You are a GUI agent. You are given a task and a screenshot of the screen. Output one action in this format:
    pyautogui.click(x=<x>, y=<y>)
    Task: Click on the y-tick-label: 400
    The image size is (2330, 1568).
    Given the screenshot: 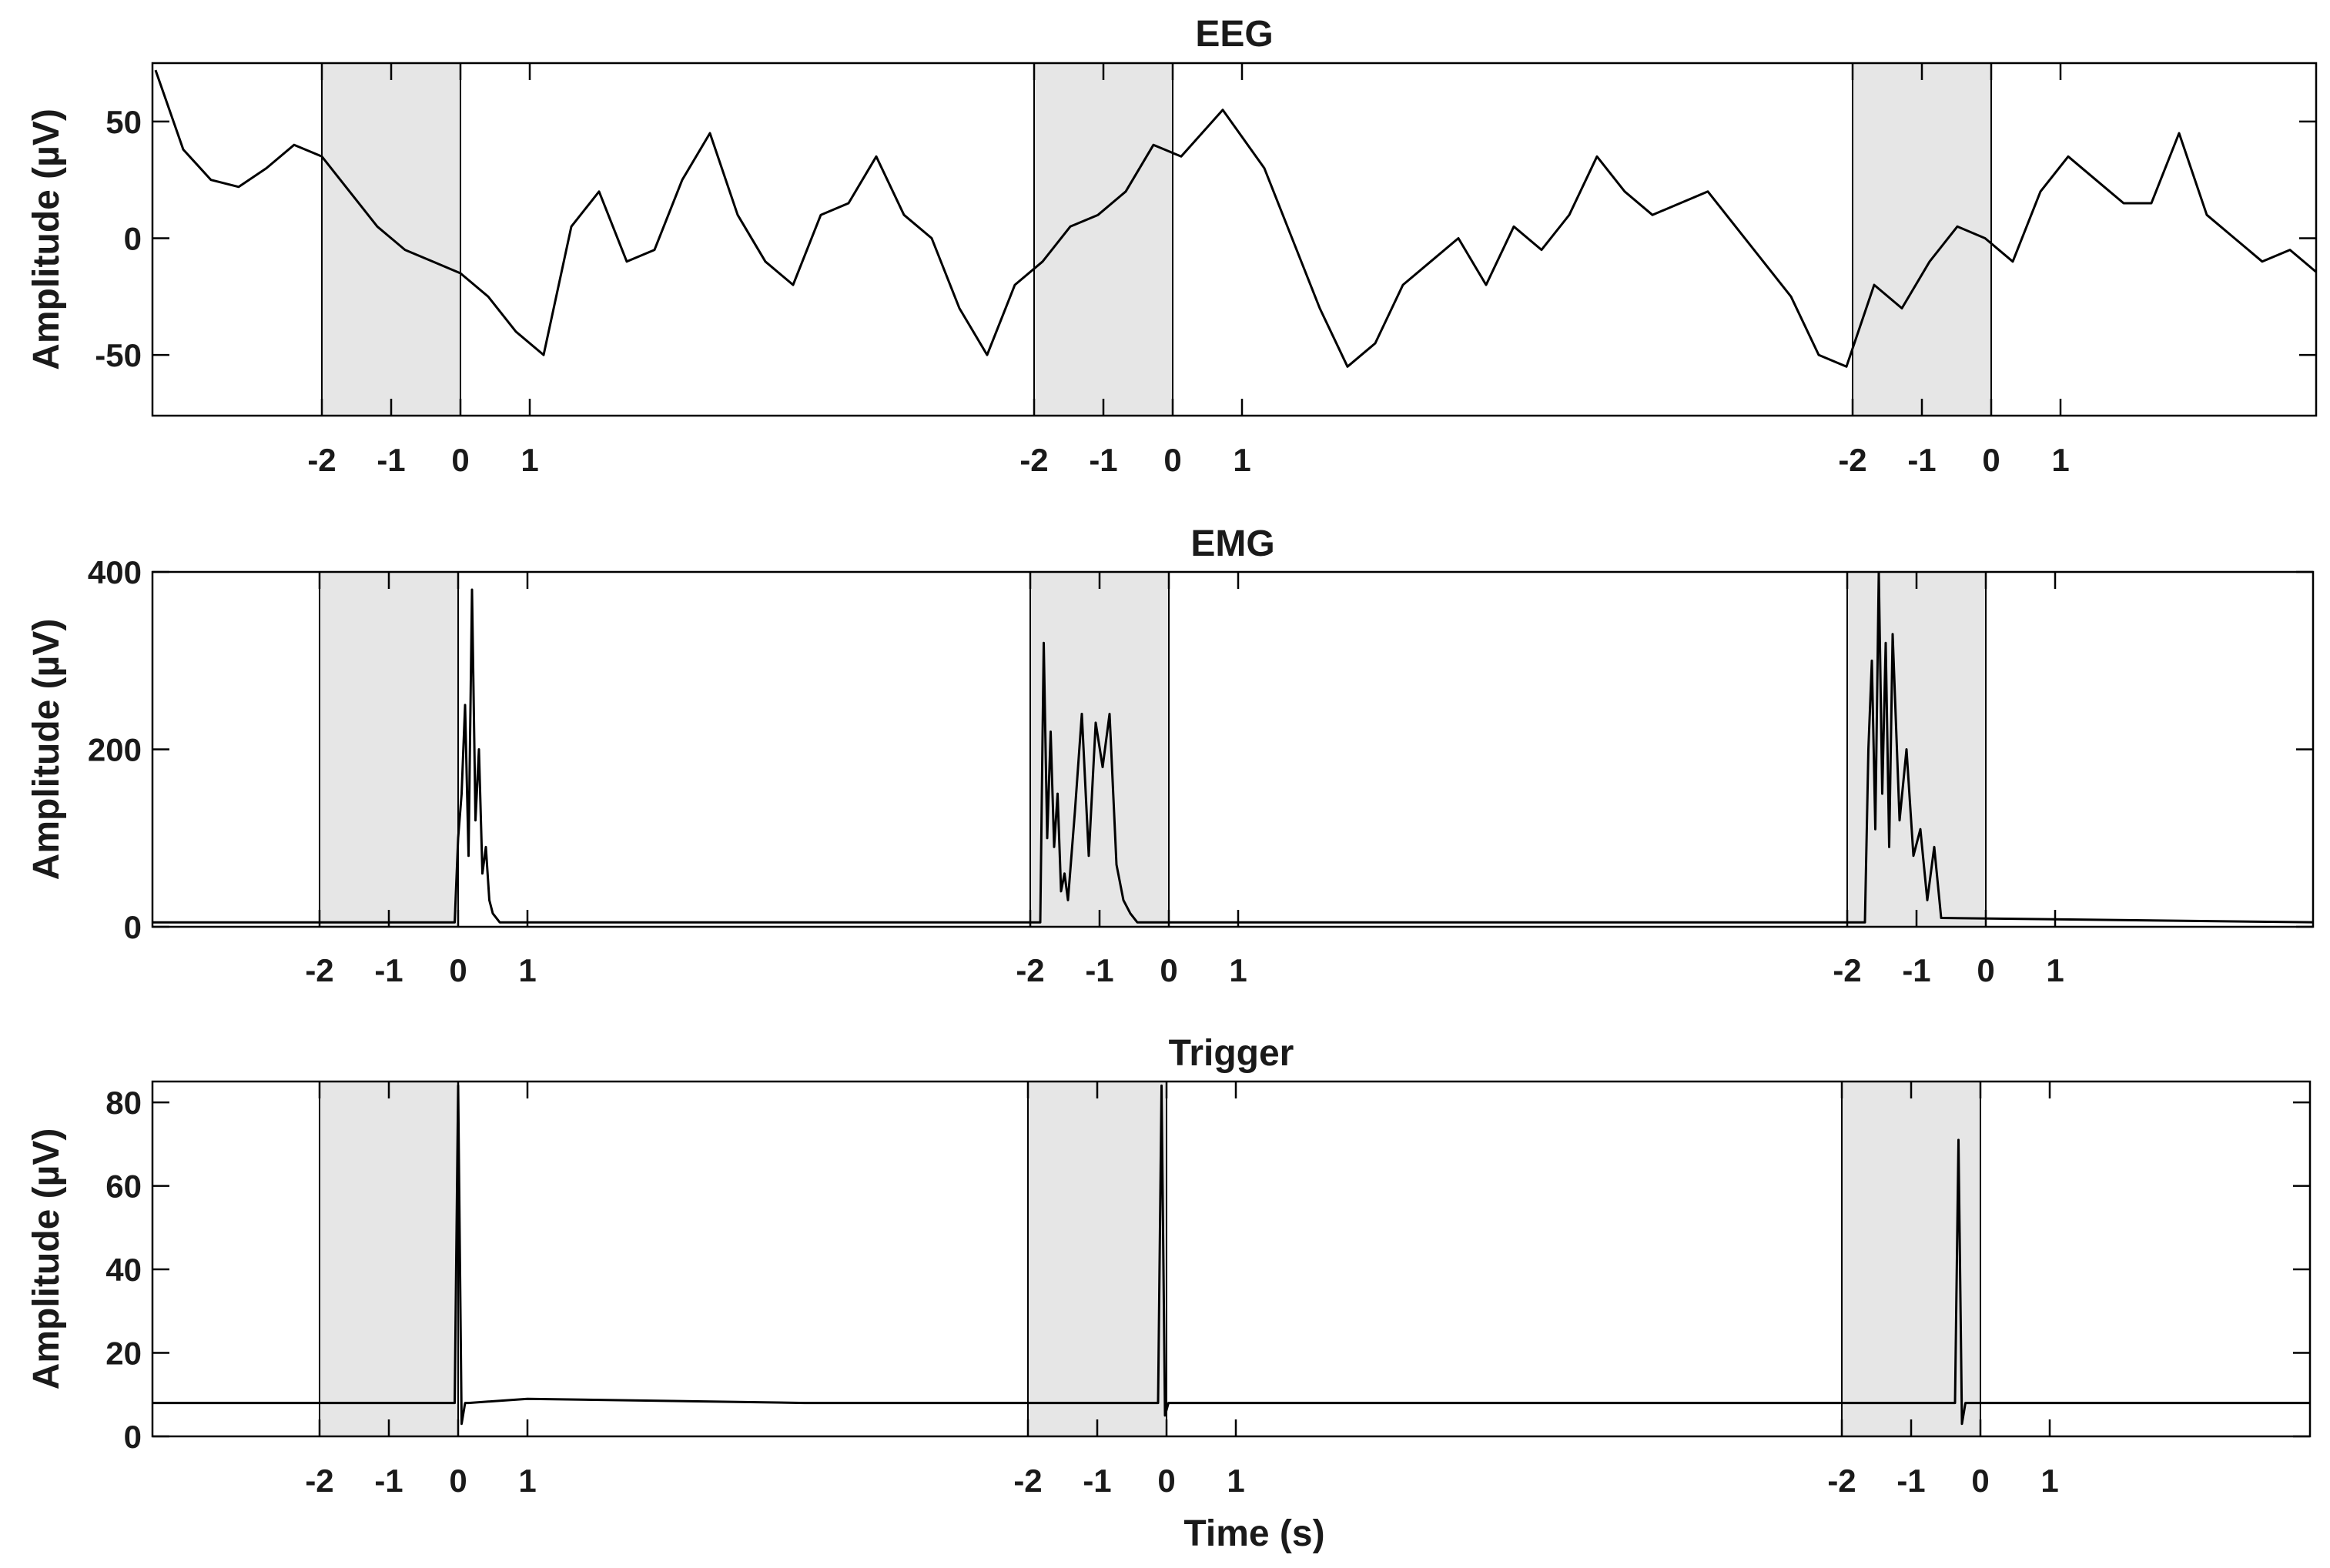 What is the action you would take?
    pyautogui.click(x=115, y=572)
    